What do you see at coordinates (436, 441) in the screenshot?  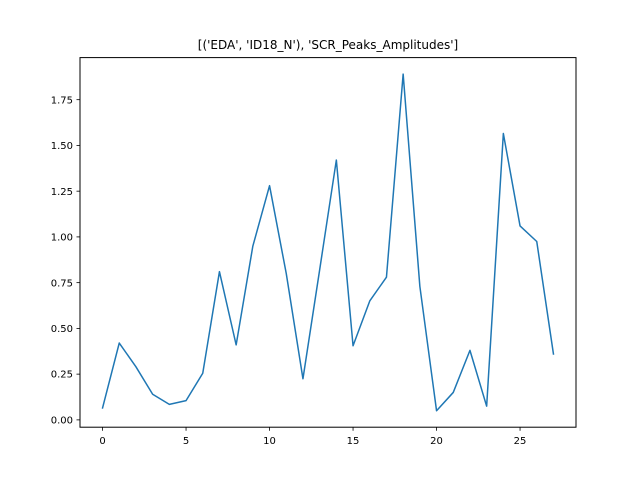 I see `x-tick-label: 20` at bounding box center [436, 441].